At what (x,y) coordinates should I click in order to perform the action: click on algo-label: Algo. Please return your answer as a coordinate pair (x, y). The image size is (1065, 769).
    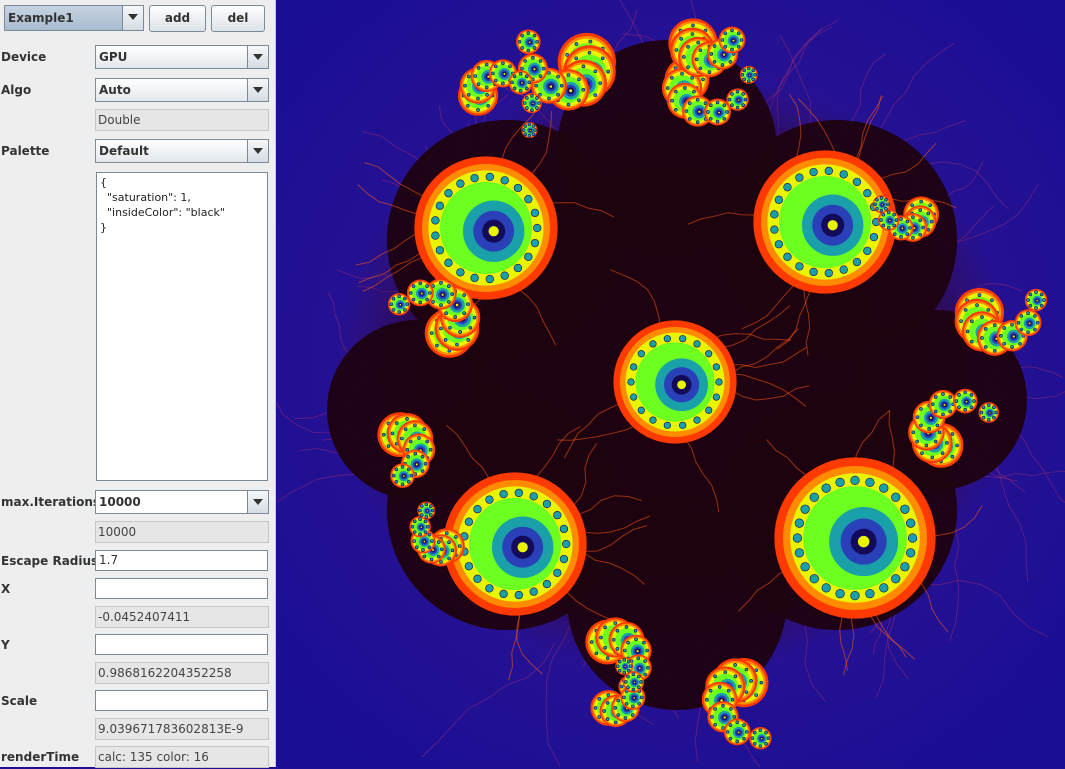
    Looking at the image, I should click on (16, 90).